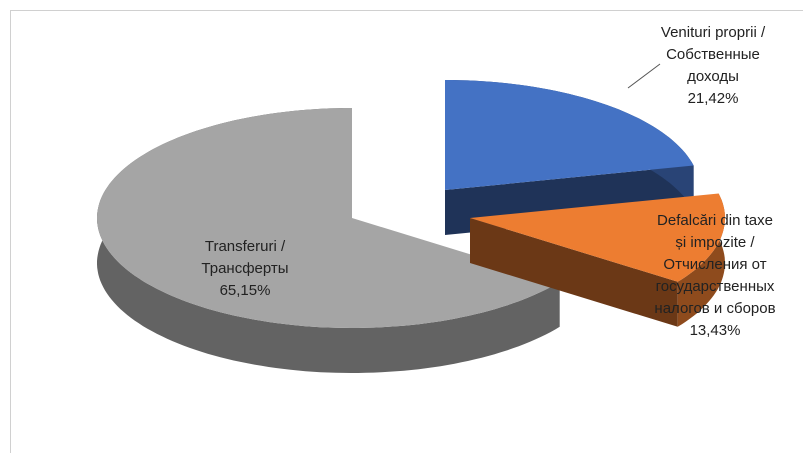  Describe the element at coordinates (245, 257) in the screenshot. I see `slice-label: Transferuri / Трансферты` at that location.